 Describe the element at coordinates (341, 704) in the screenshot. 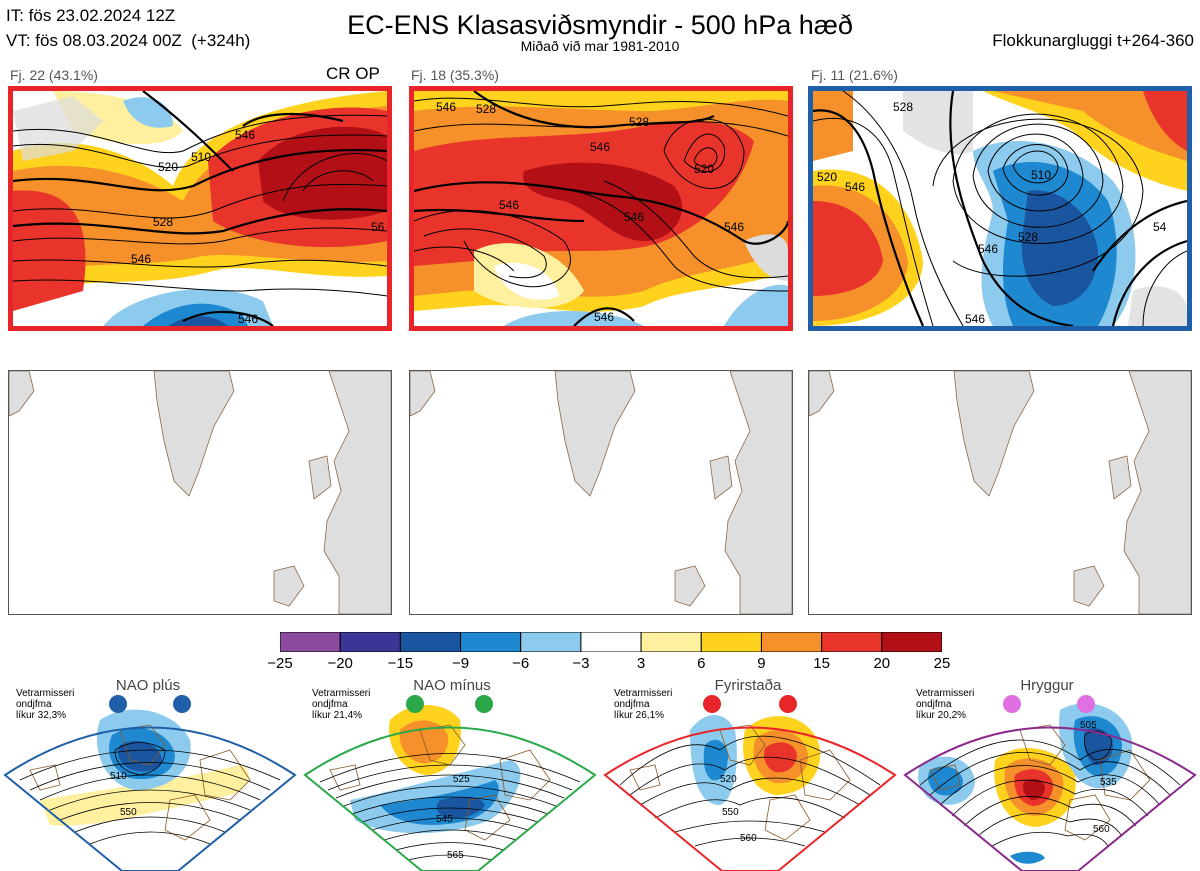

I see `regime-2-note: Vetrarmisseri ondjfma líkur 21,4%` at that location.